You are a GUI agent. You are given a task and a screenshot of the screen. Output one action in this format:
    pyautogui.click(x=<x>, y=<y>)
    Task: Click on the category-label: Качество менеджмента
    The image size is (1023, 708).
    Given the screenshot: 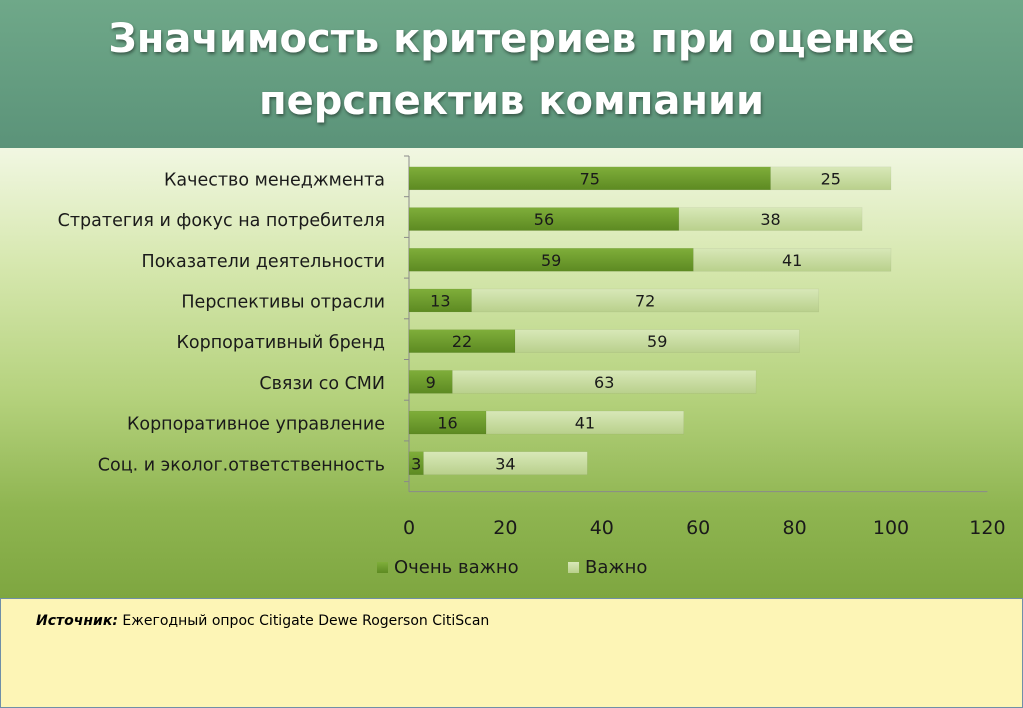 What is the action you would take?
    pyautogui.click(x=274, y=180)
    